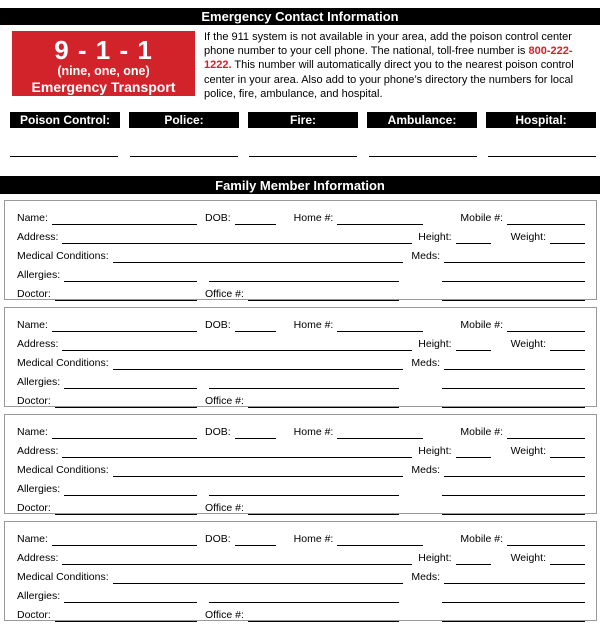 This screenshot has height=631, width=600. Describe the element at coordinates (388, 58) in the screenshot. I see `poison-control-number: 800-222-1222.` at that location.